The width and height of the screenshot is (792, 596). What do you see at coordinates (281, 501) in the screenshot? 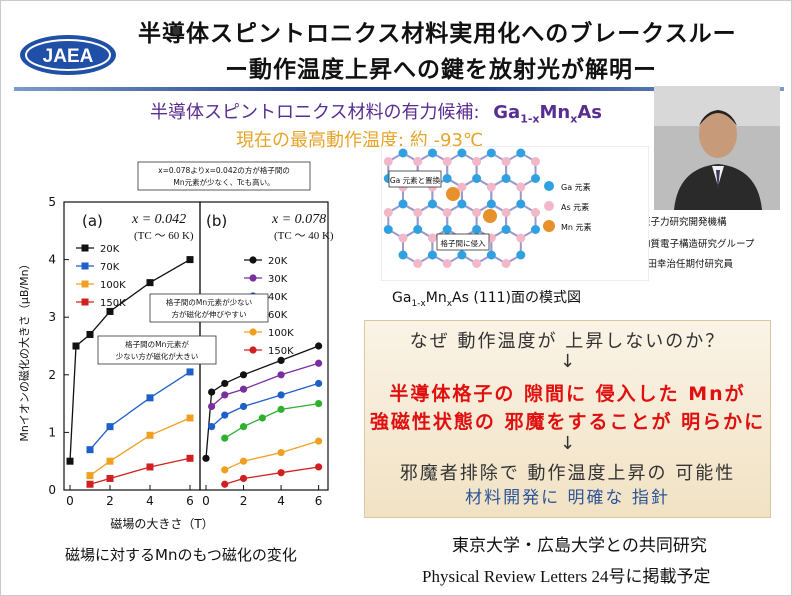
I see `x-tick-label: 4` at bounding box center [281, 501].